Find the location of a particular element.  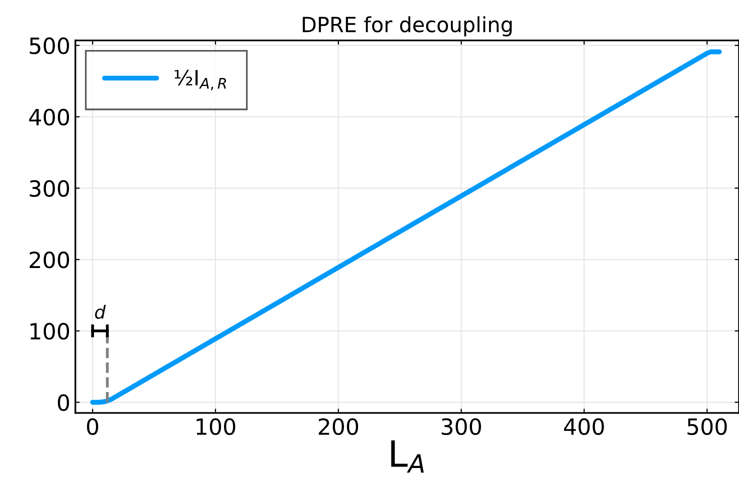

y-tick-label: 300 is located at coordinates (50, 188).